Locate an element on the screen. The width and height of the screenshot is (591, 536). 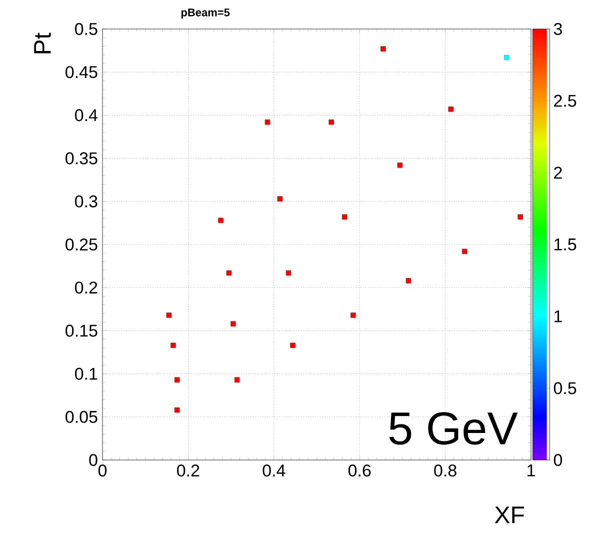
chart-title: pBeam=5 is located at coordinates (205, 13).